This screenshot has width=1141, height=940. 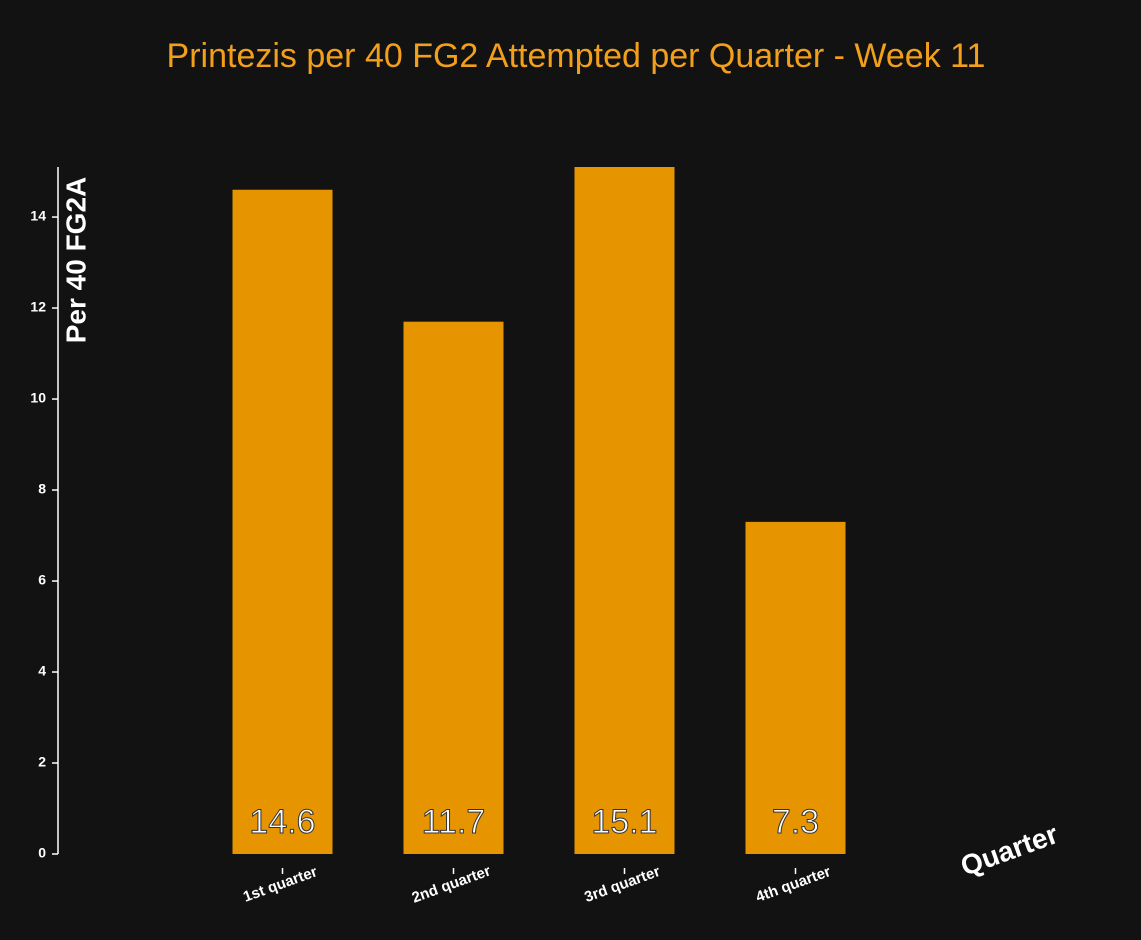 I want to click on y-tick-label: 14, so click(x=38, y=216).